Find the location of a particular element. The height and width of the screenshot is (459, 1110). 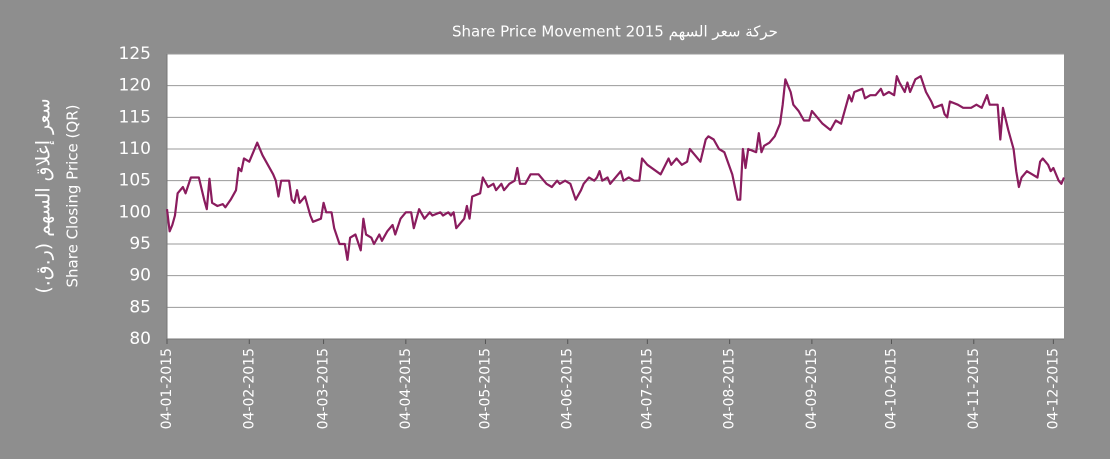

chart-title: Share Price Movement 2015 حركة سعر السهم is located at coordinates (615, 32).